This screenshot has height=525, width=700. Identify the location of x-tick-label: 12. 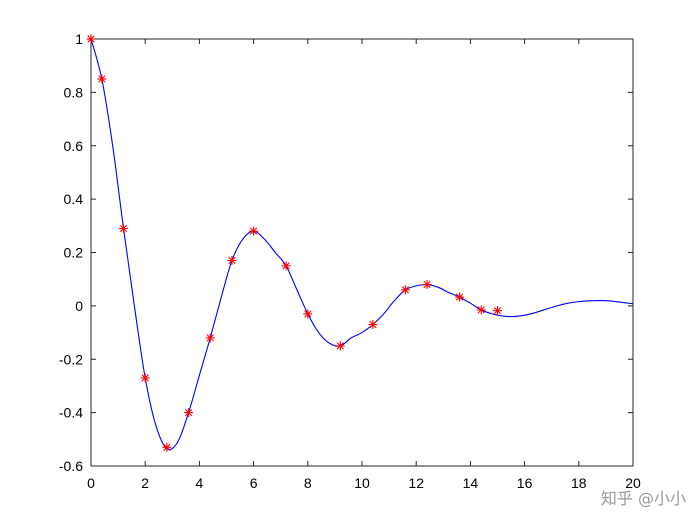
(416, 483).